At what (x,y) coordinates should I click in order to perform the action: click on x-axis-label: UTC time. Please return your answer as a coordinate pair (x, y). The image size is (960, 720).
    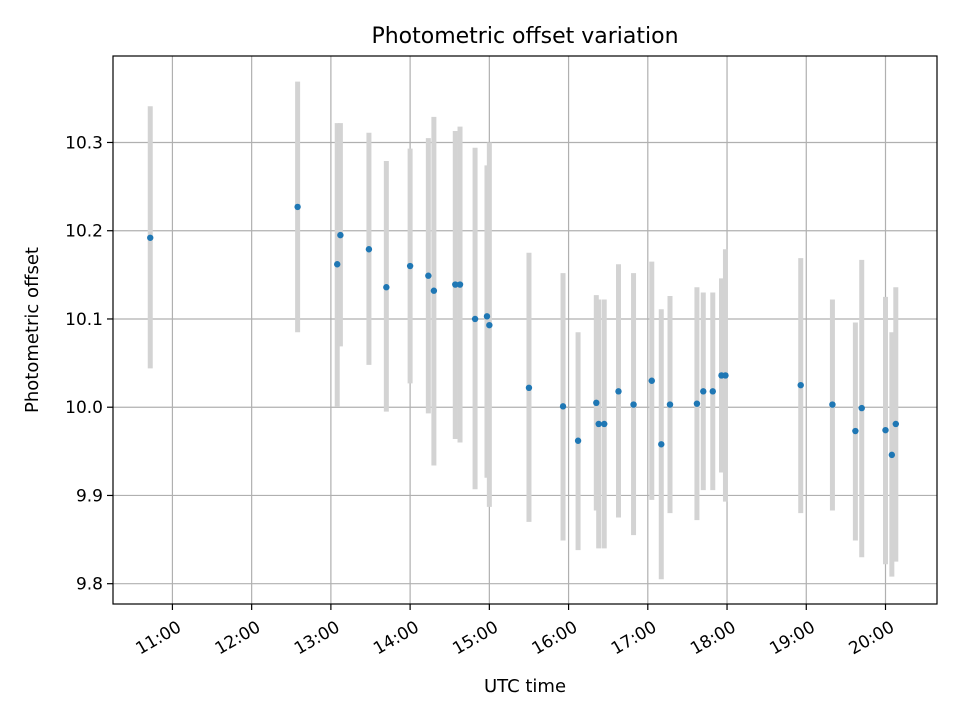
    Looking at the image, I should click on (525, 686).